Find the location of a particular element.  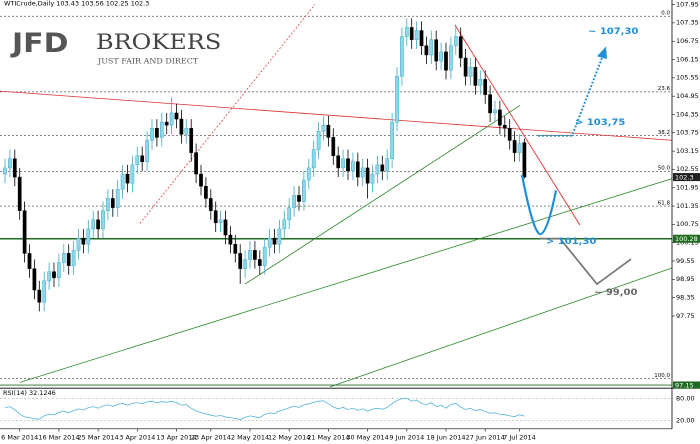

x-tick-label: 6 Mar 2014 is located at coordinates (19, 438).